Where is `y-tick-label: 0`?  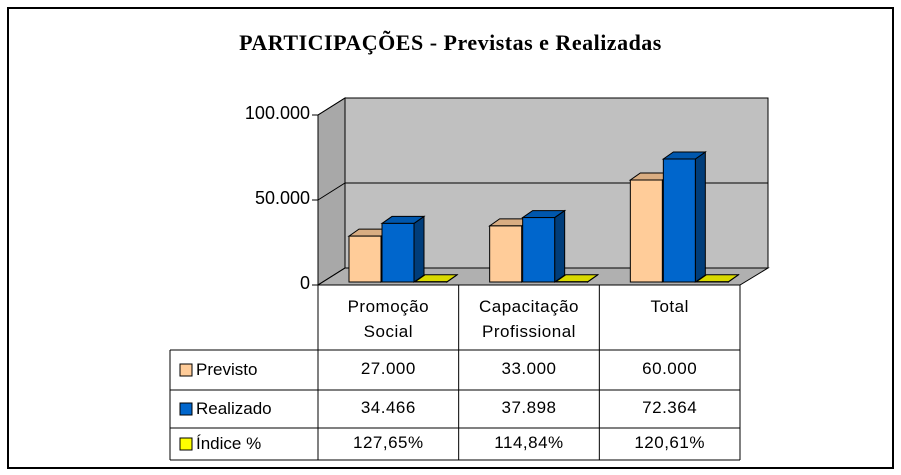
y-tick-label: 0 is located at coordinates (304, 283).